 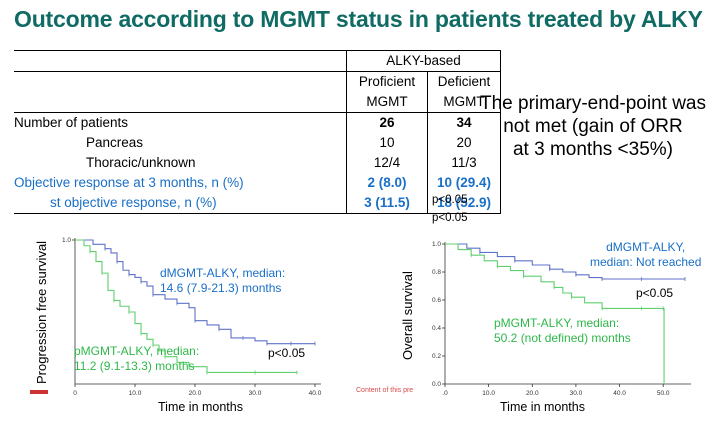 What do you see at coordinates (71, 122) in the screenshot?
I see `row-label: Number of patients` at bounding box center [71, 122].